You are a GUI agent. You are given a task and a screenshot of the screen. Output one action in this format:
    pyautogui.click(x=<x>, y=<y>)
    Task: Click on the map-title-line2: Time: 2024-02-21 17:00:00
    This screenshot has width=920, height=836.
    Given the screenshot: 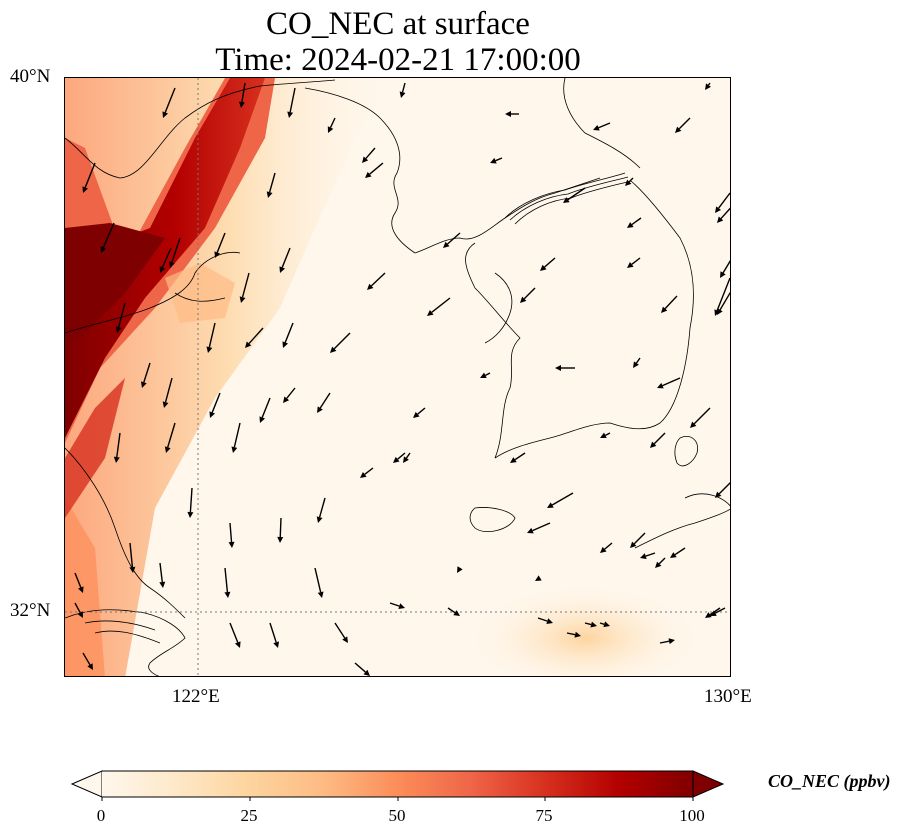 What is the action you would take?
    pyautogui.click(x=398, y=60)
    